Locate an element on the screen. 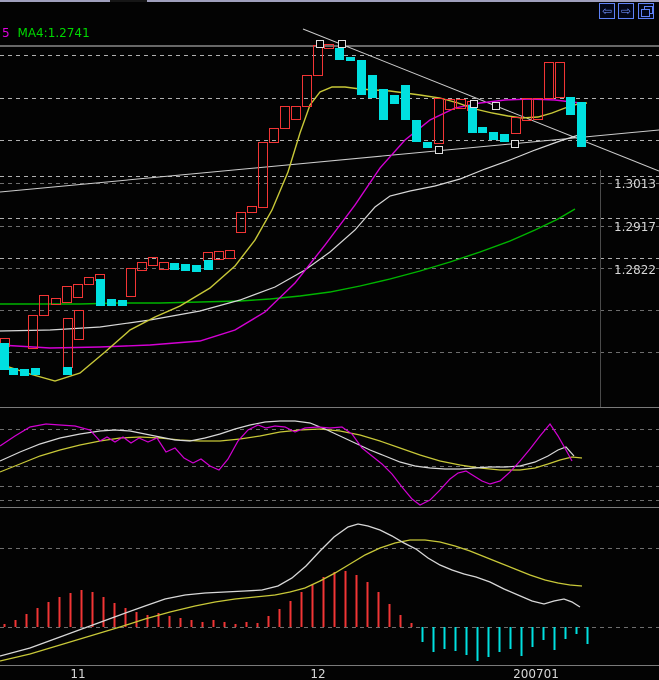  time-label-dec: 12 is located at coordinates (318, 673).